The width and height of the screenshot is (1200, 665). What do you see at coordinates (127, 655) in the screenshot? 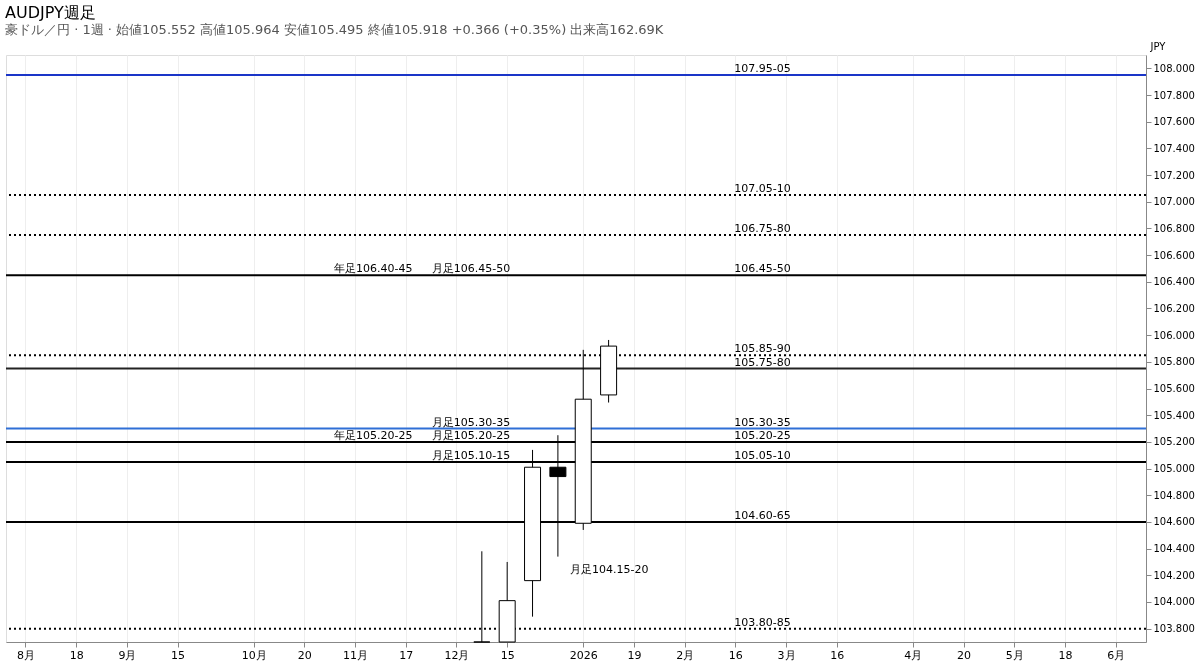
I see `x-tick-label: 9月` at bounding box center [127, 655].